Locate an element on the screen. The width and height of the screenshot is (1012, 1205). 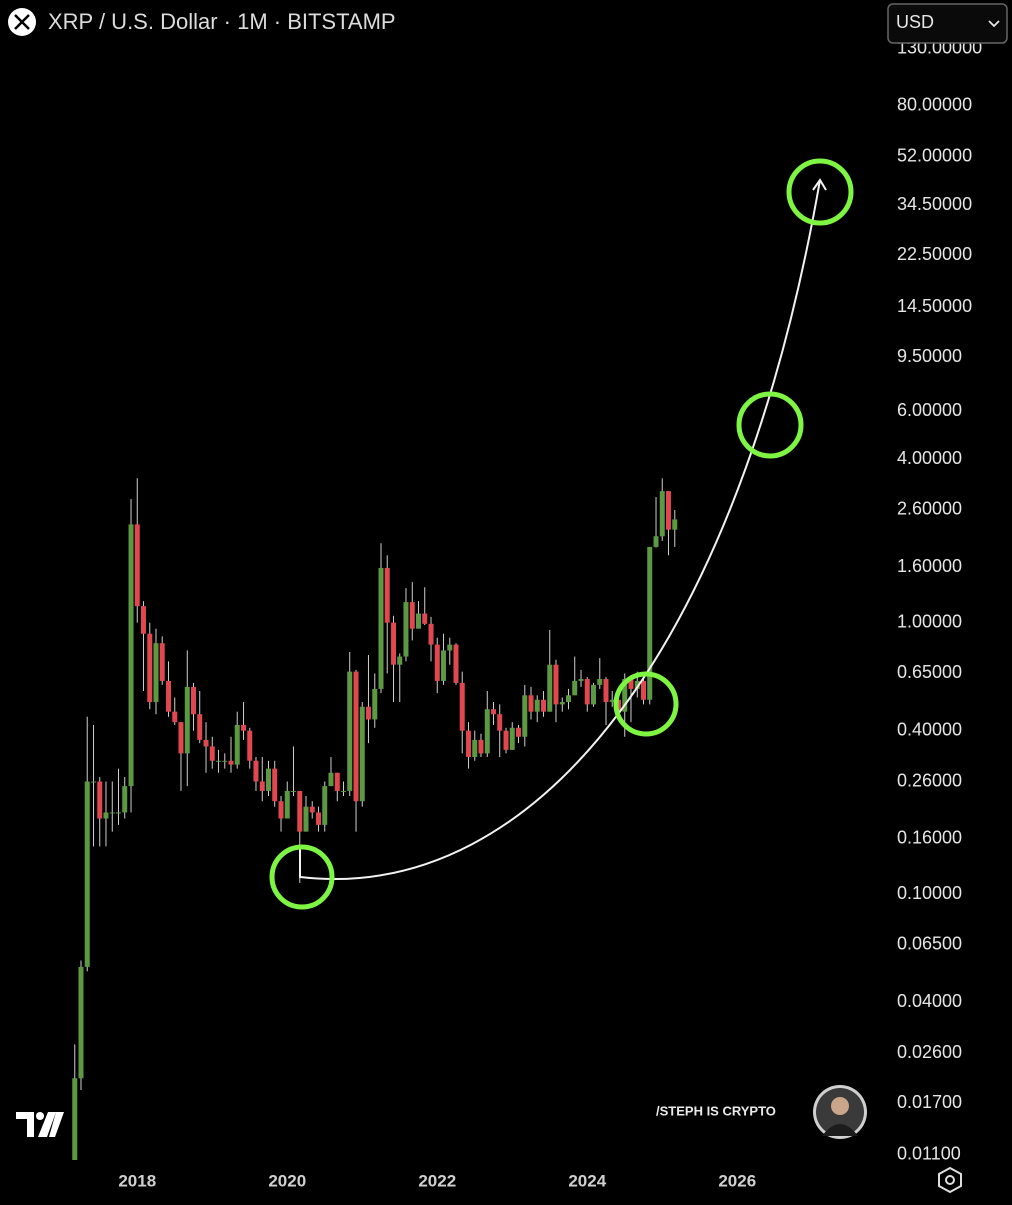
currency-label: USD is located at coordinates (915, 22).